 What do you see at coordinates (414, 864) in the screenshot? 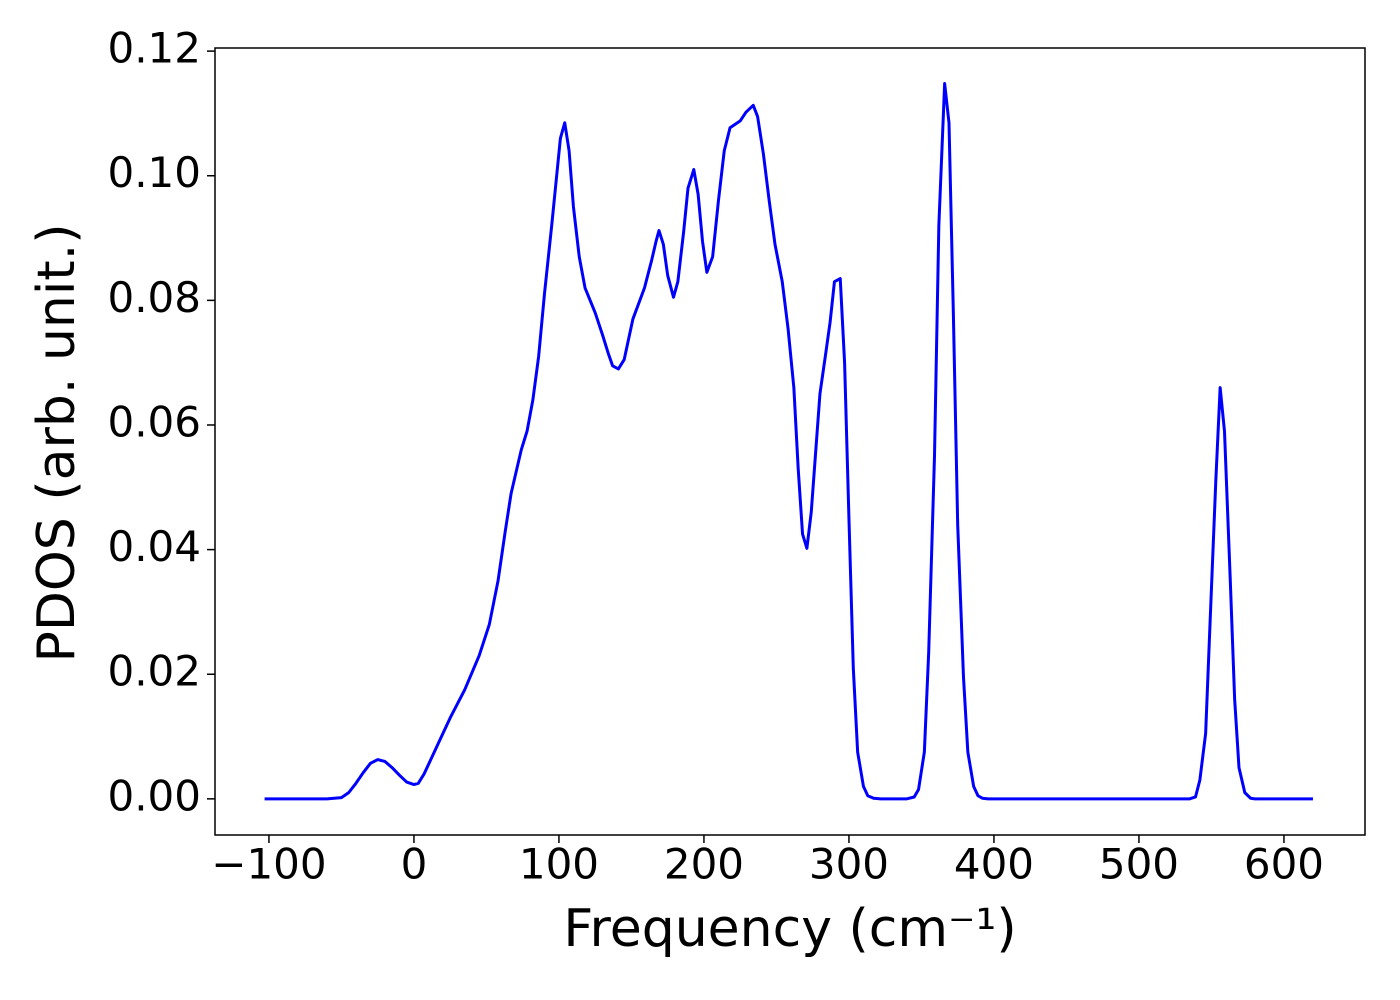
I see `x-tick-label: 0` at bounding box center [414, 864].